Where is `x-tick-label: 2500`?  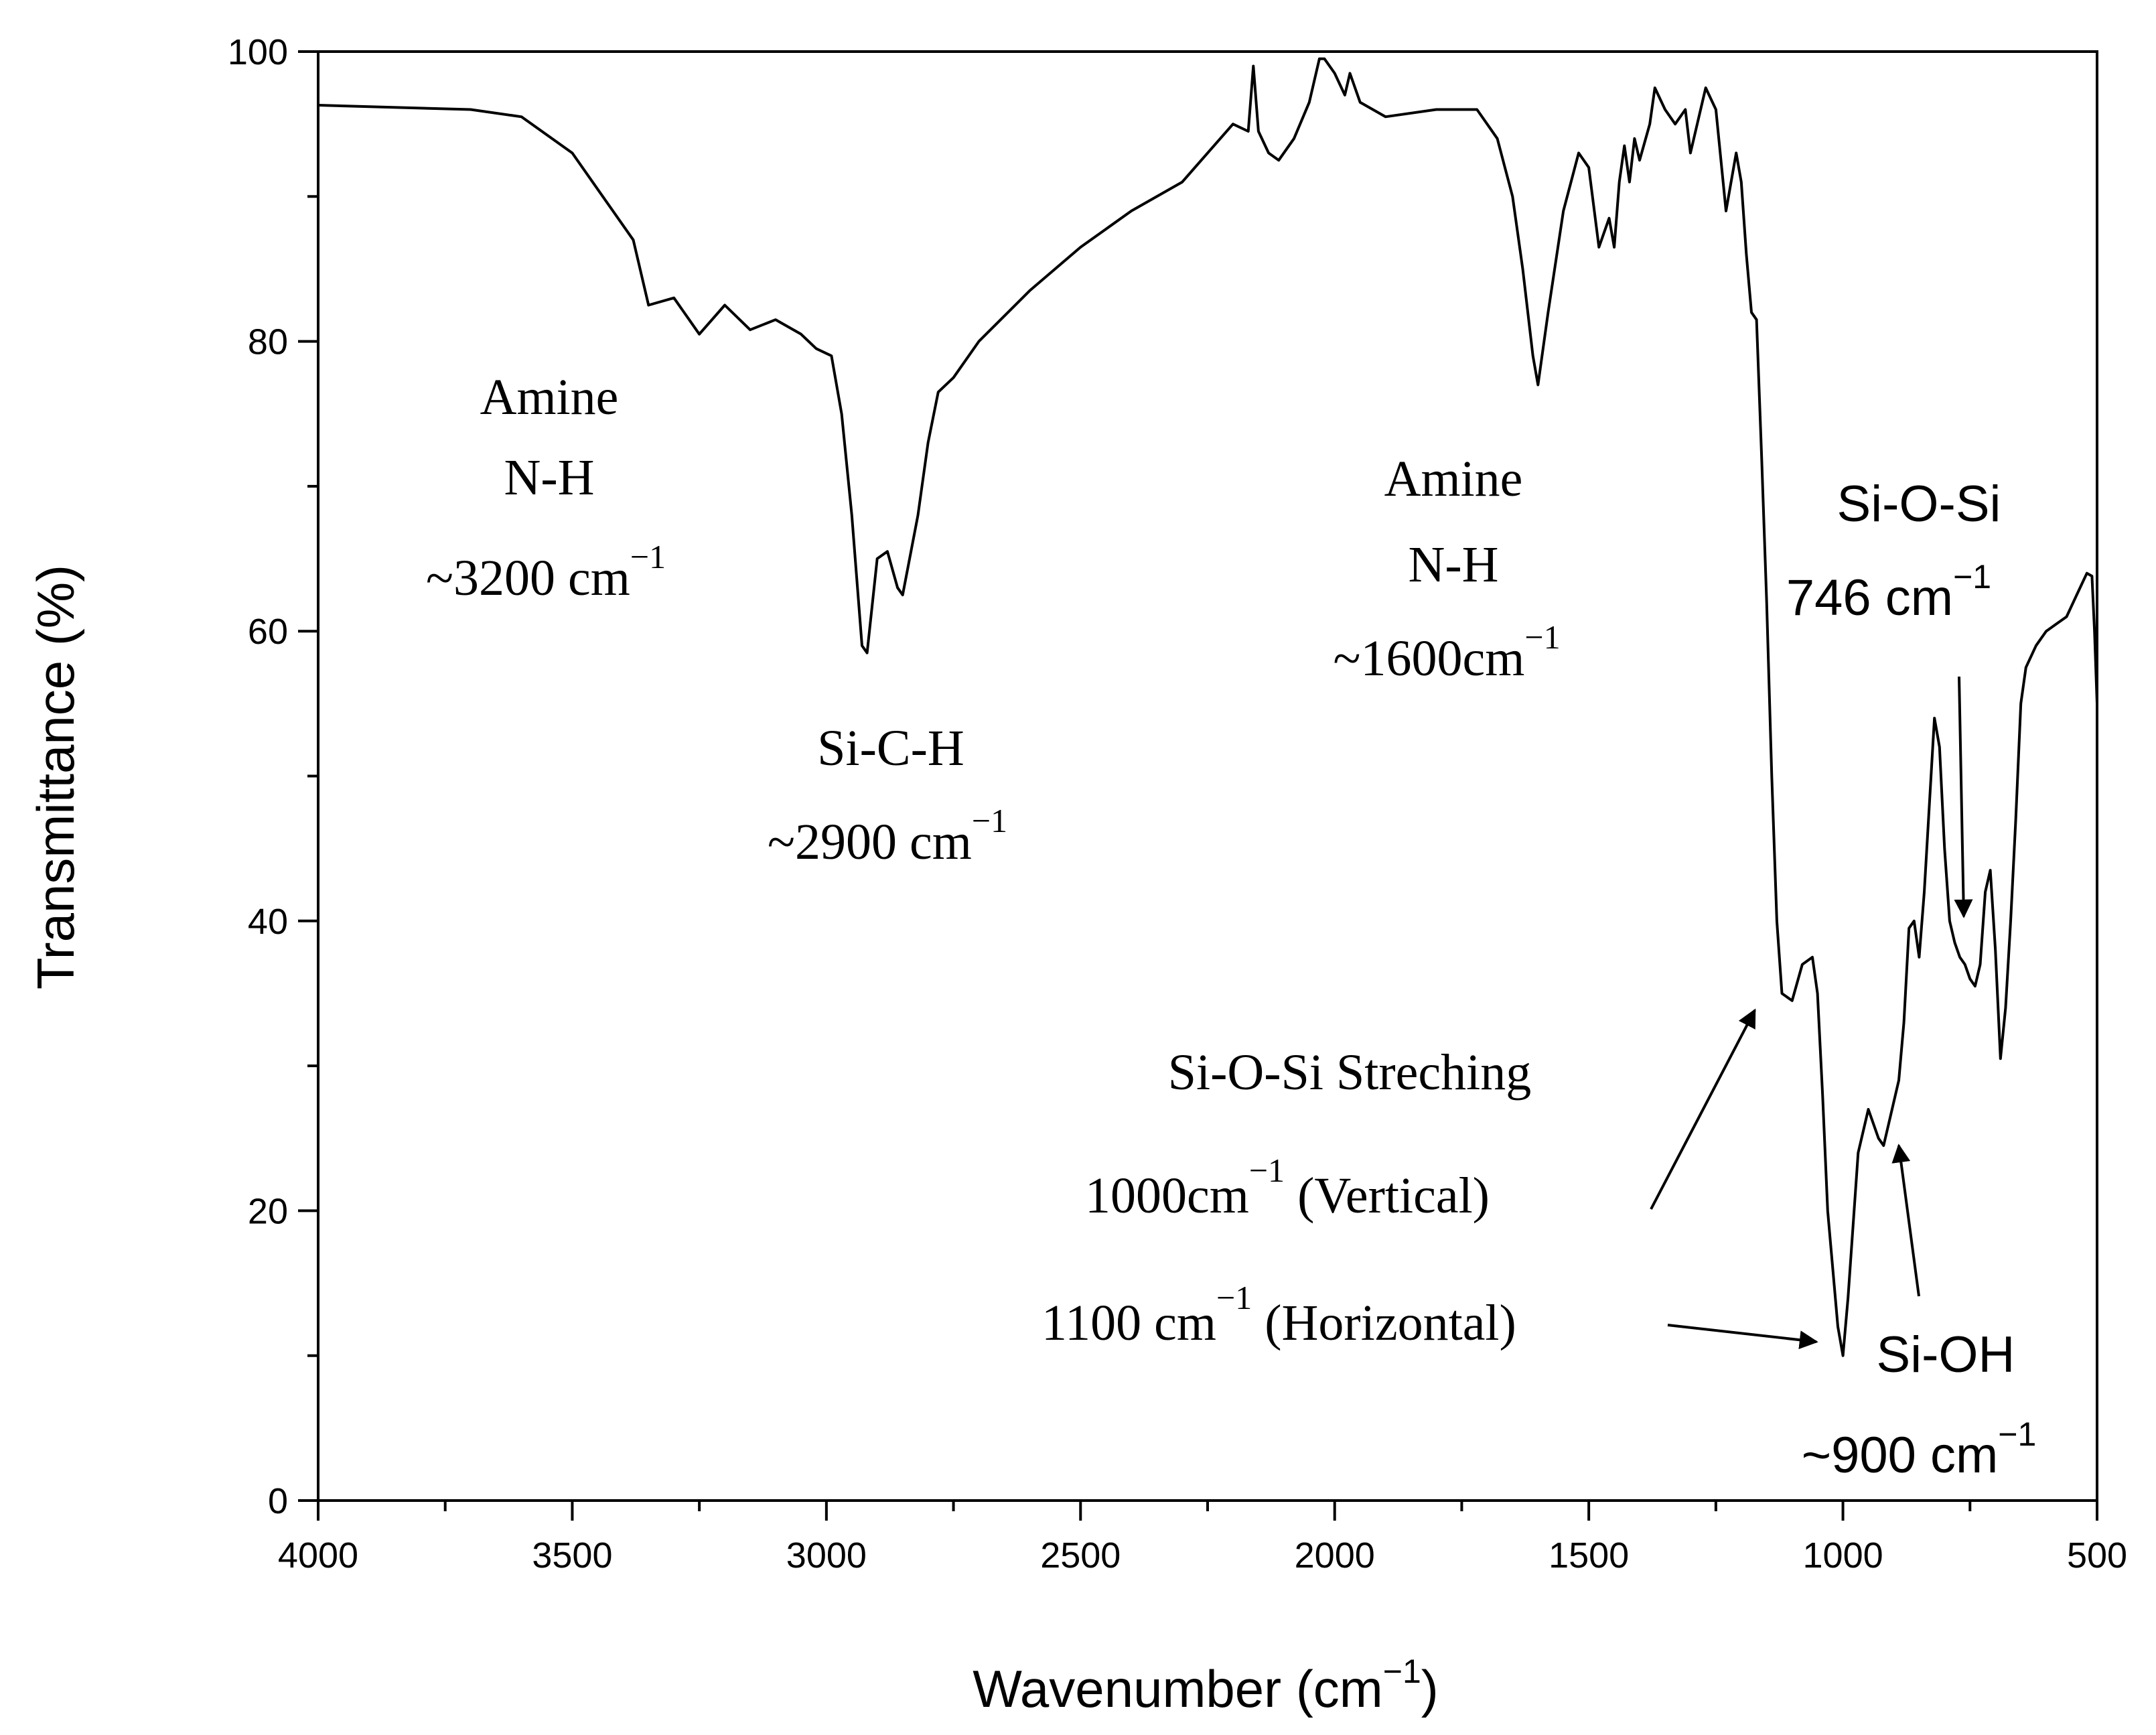
x-tick-label: 2500 is located at coordinates (1080, 1555).